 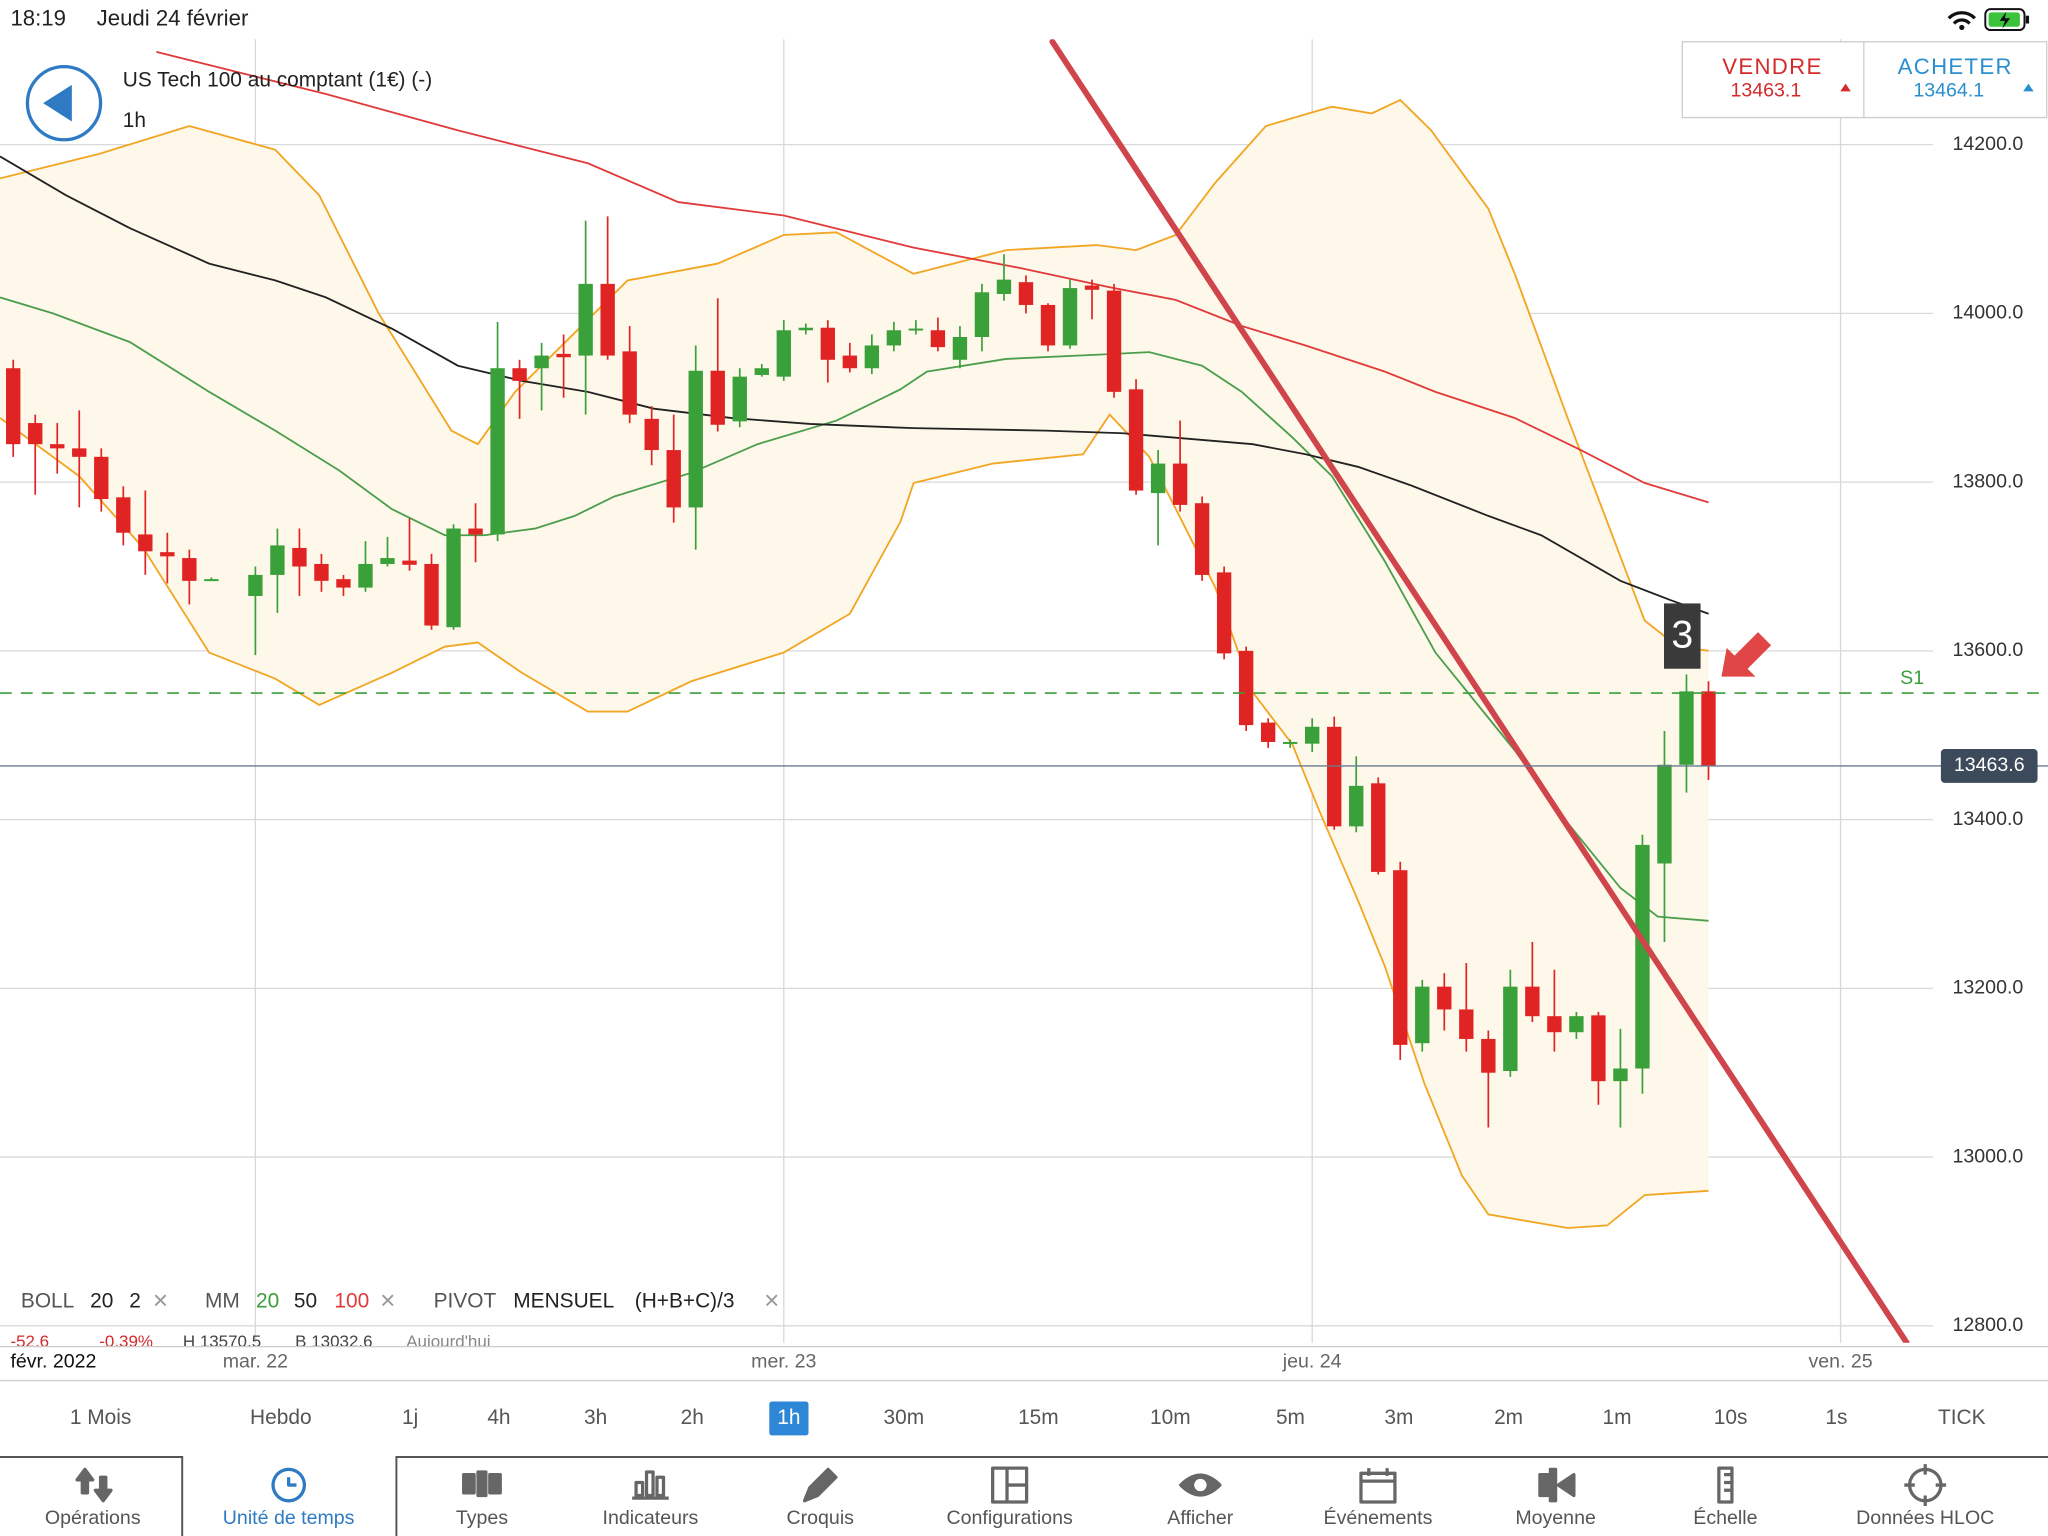 I want to click on toolbar-button: Indicateurs, so click(x=651, y=1499).